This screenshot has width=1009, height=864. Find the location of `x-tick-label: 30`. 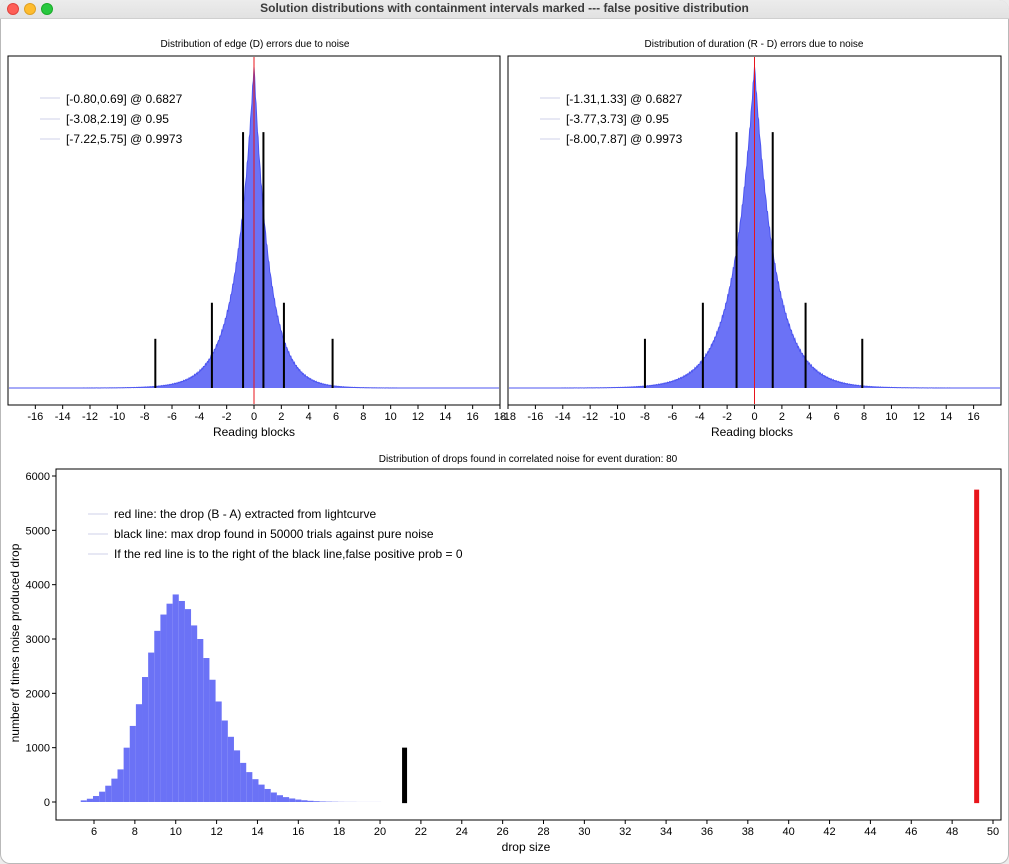

x-tick-label: 30 is located at coordinates (584, 832).